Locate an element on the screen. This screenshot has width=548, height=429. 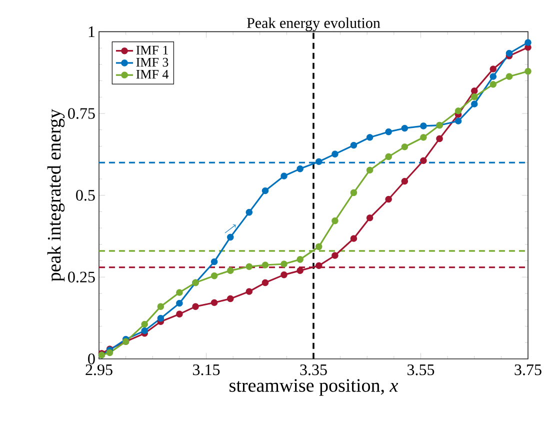
y-tick-label: 1 is located at coordinates (91, 31).